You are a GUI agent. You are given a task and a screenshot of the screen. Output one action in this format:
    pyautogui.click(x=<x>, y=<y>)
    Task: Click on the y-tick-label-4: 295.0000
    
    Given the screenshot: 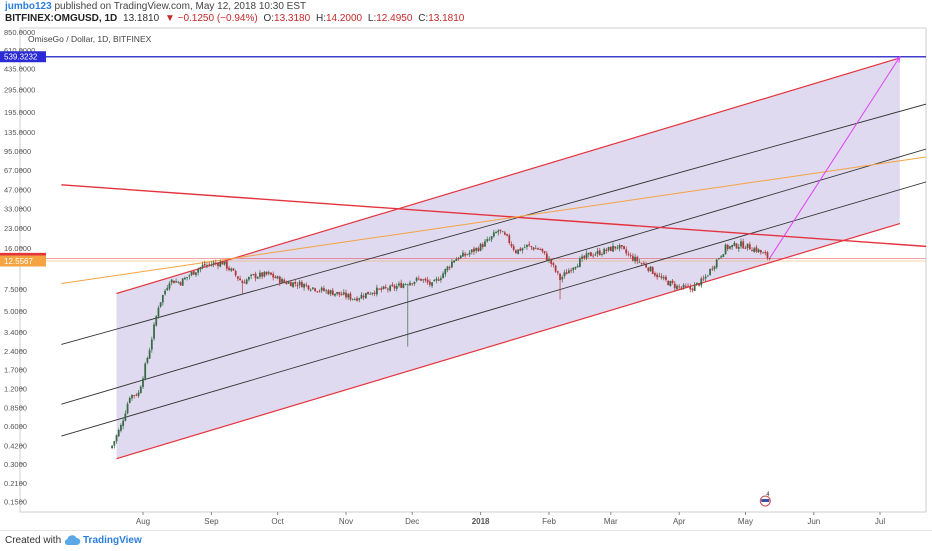 What is the action you would take?
    pyautogui.click(x=19, y=90)
    